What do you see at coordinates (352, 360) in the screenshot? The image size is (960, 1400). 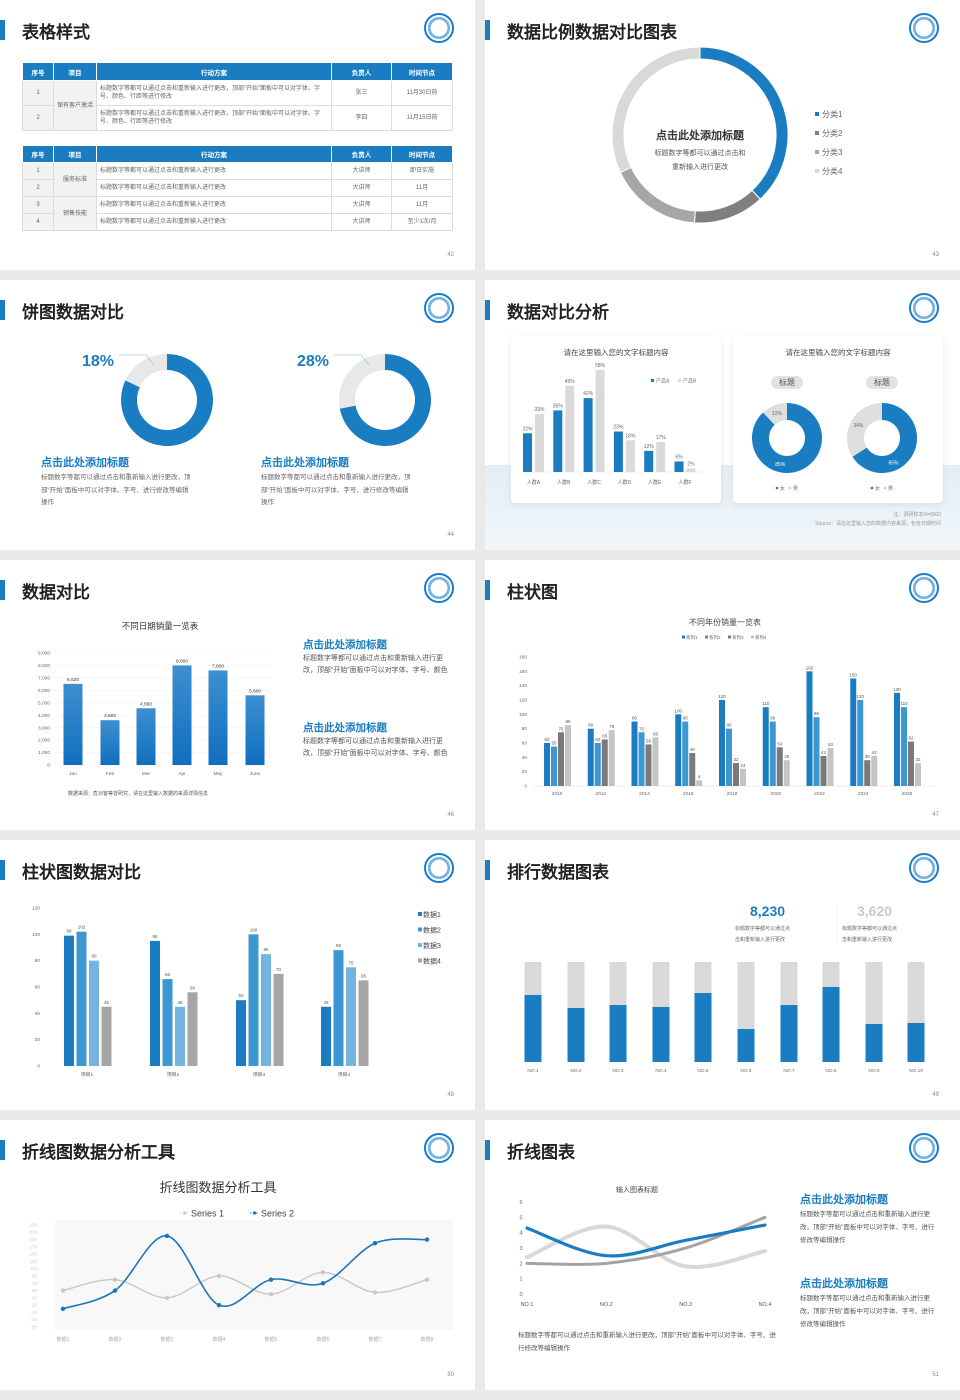 I see `leader-line` at bounding box center [352, 360].